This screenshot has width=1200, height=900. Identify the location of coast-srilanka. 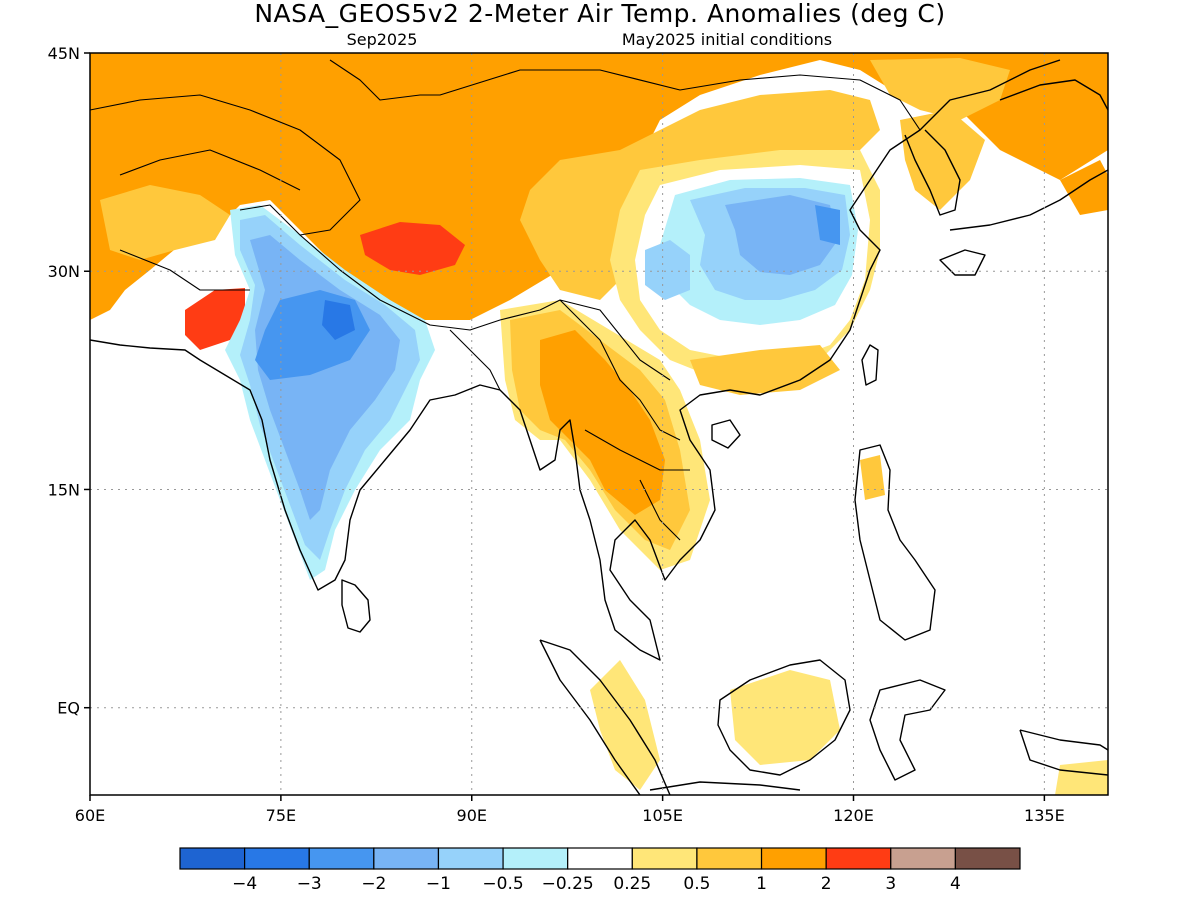
(356, 606).